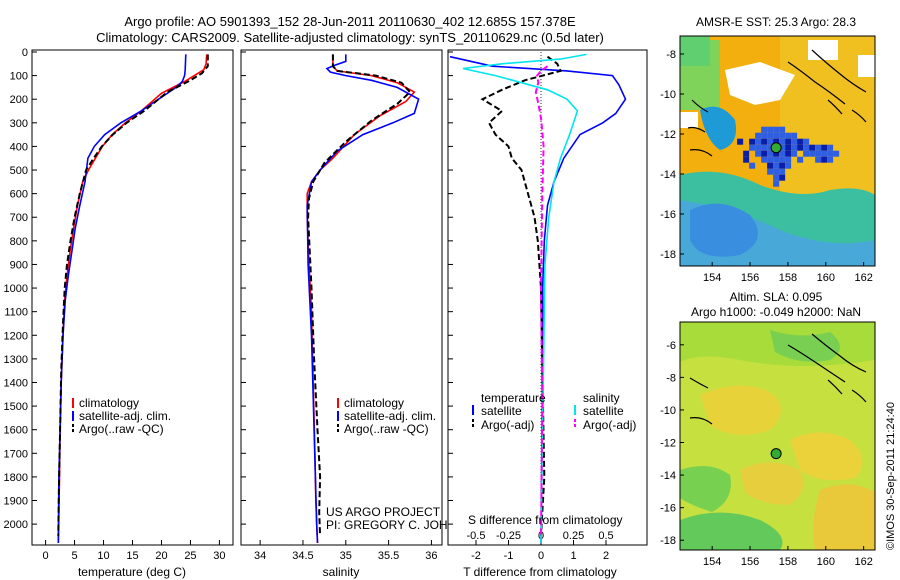 The width and height of the screenshot is (900, 580). What do you see at coordinates (16, 502) in the screenshot?
I see `y-tick-label: 1900` at bounding box center [16, 502].